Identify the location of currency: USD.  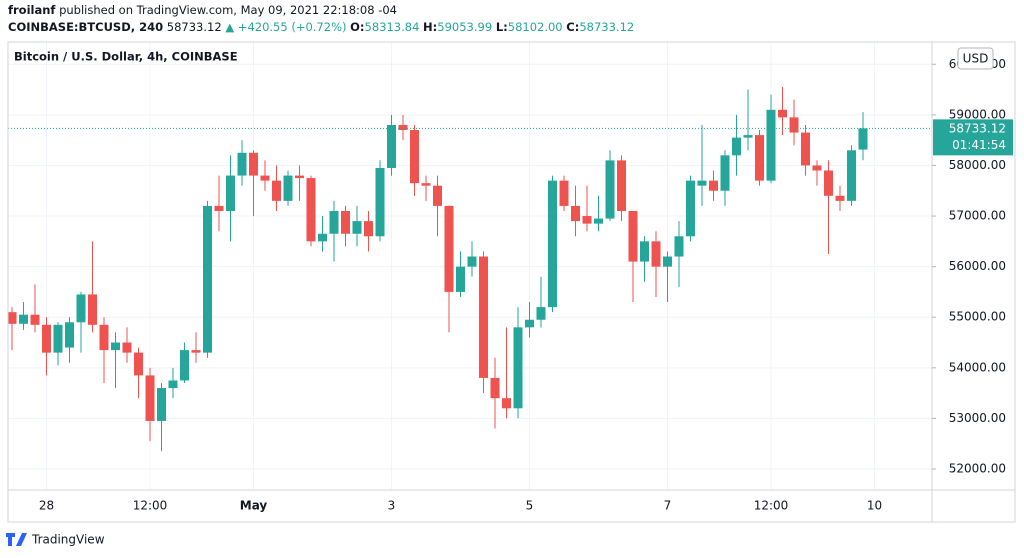
(976, 59).